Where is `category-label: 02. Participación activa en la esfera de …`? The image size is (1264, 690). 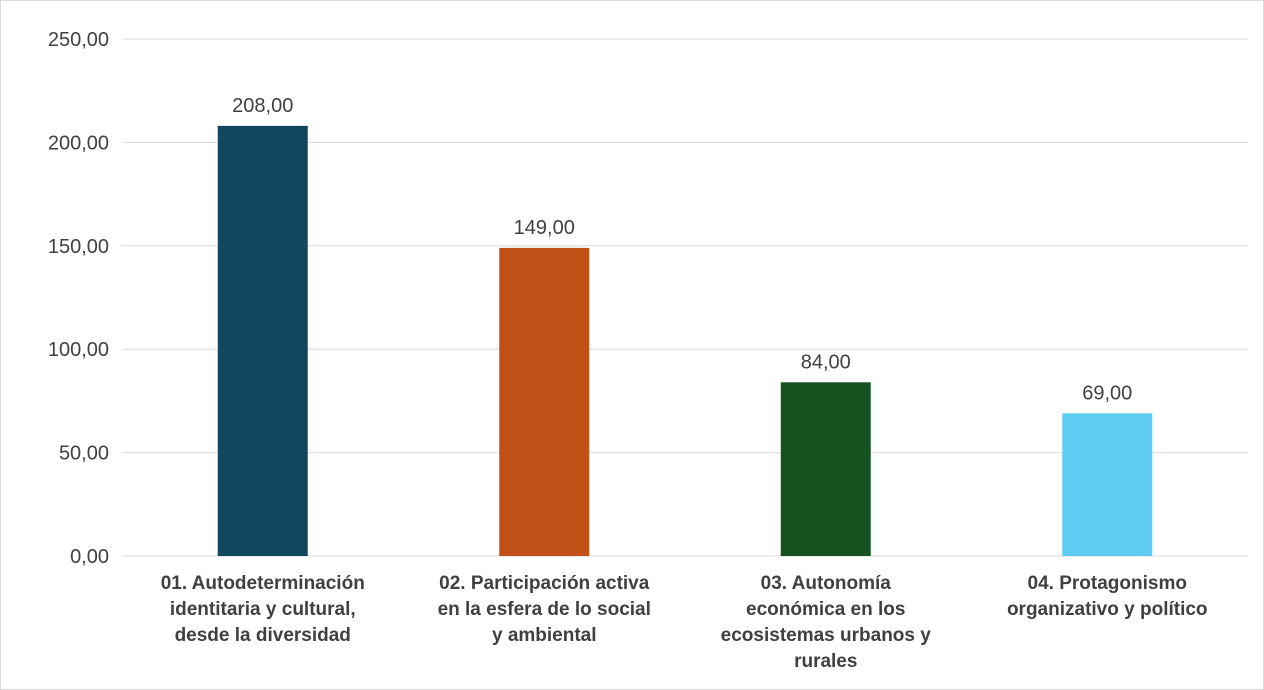 category-label: 02. Participación activa en la esfera de … is located at coordinates (544, 609).